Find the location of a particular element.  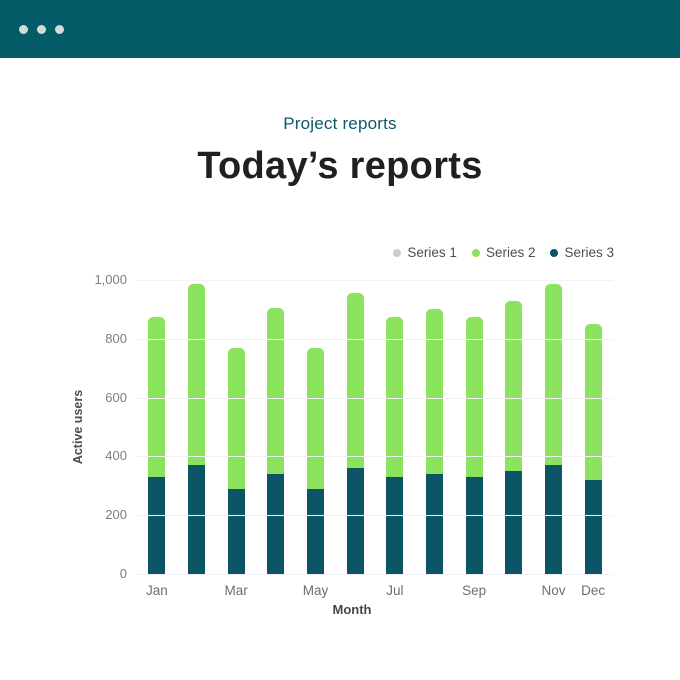

legend-label: Series 1 is located at coordinates (432, 252).